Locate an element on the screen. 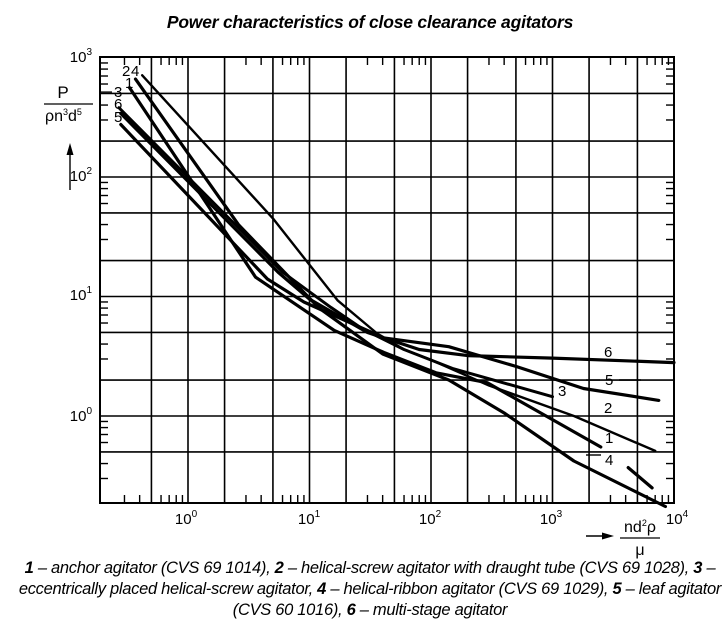 Image resolution: width=724 pixels, height=631 pixels. curve-label-2: 2 is located at coordinates (126, 71).